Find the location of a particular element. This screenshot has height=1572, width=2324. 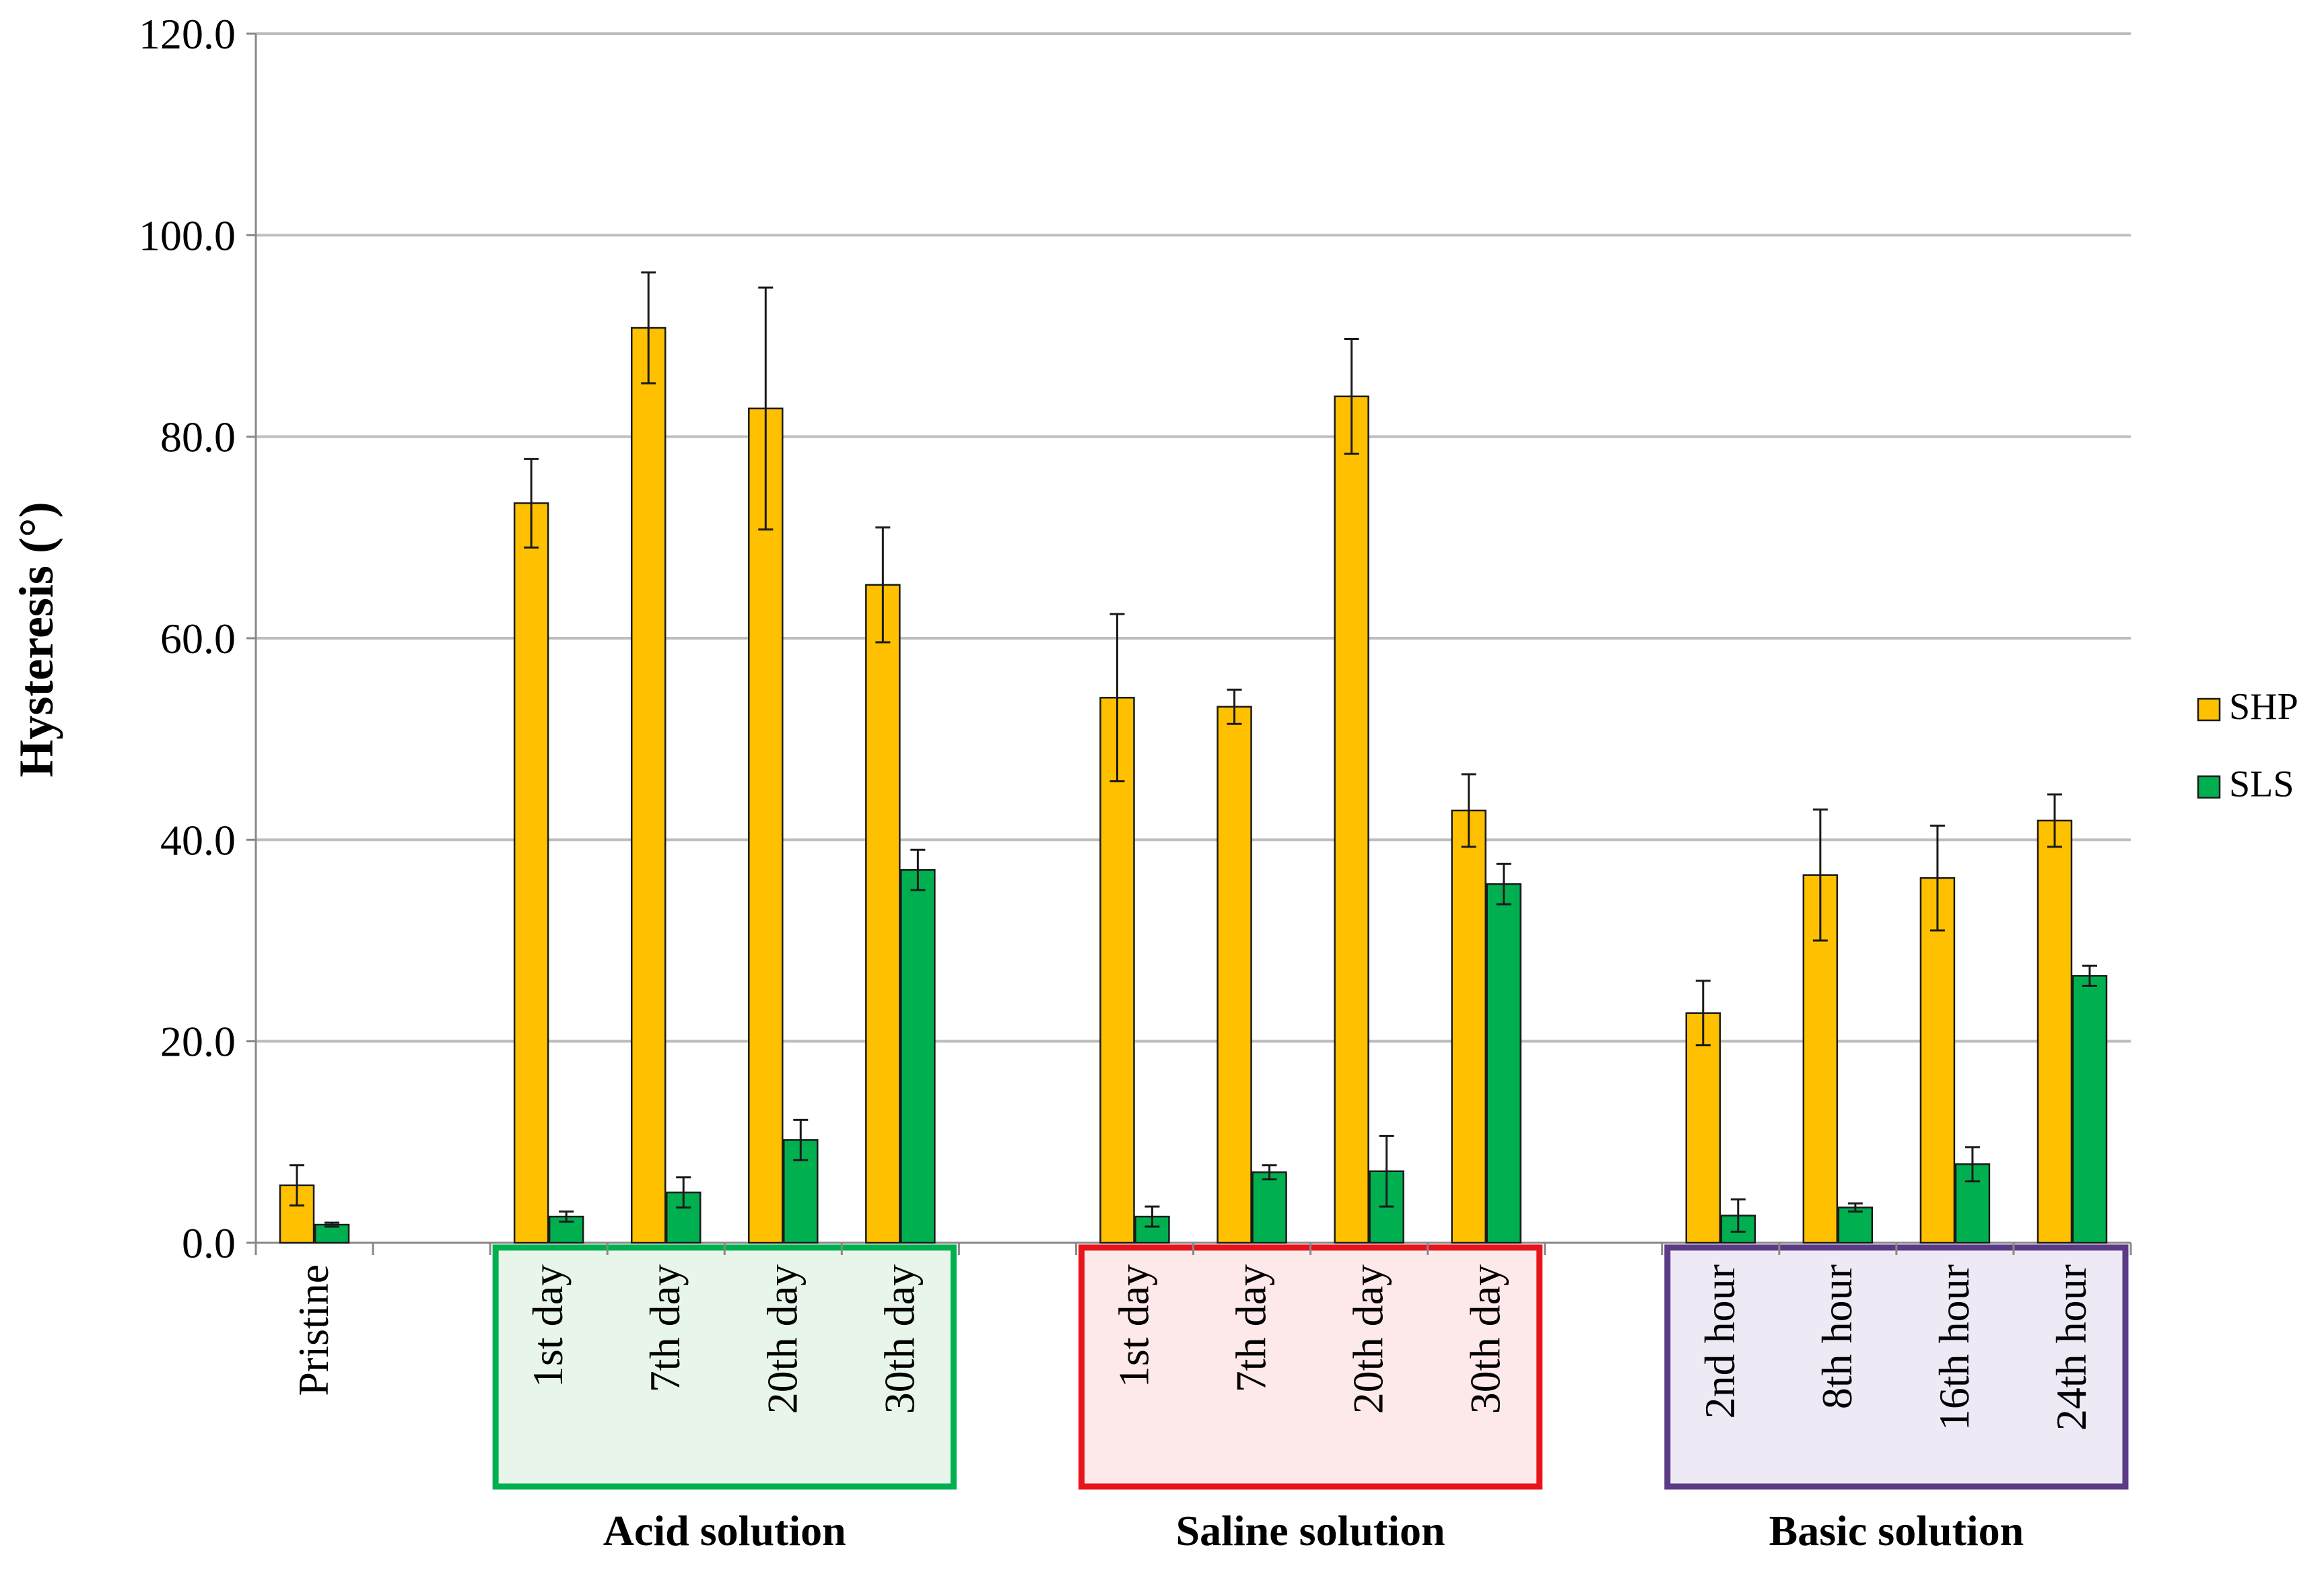

y-tick-label: 80.0 is located at coordinates (198, 437).